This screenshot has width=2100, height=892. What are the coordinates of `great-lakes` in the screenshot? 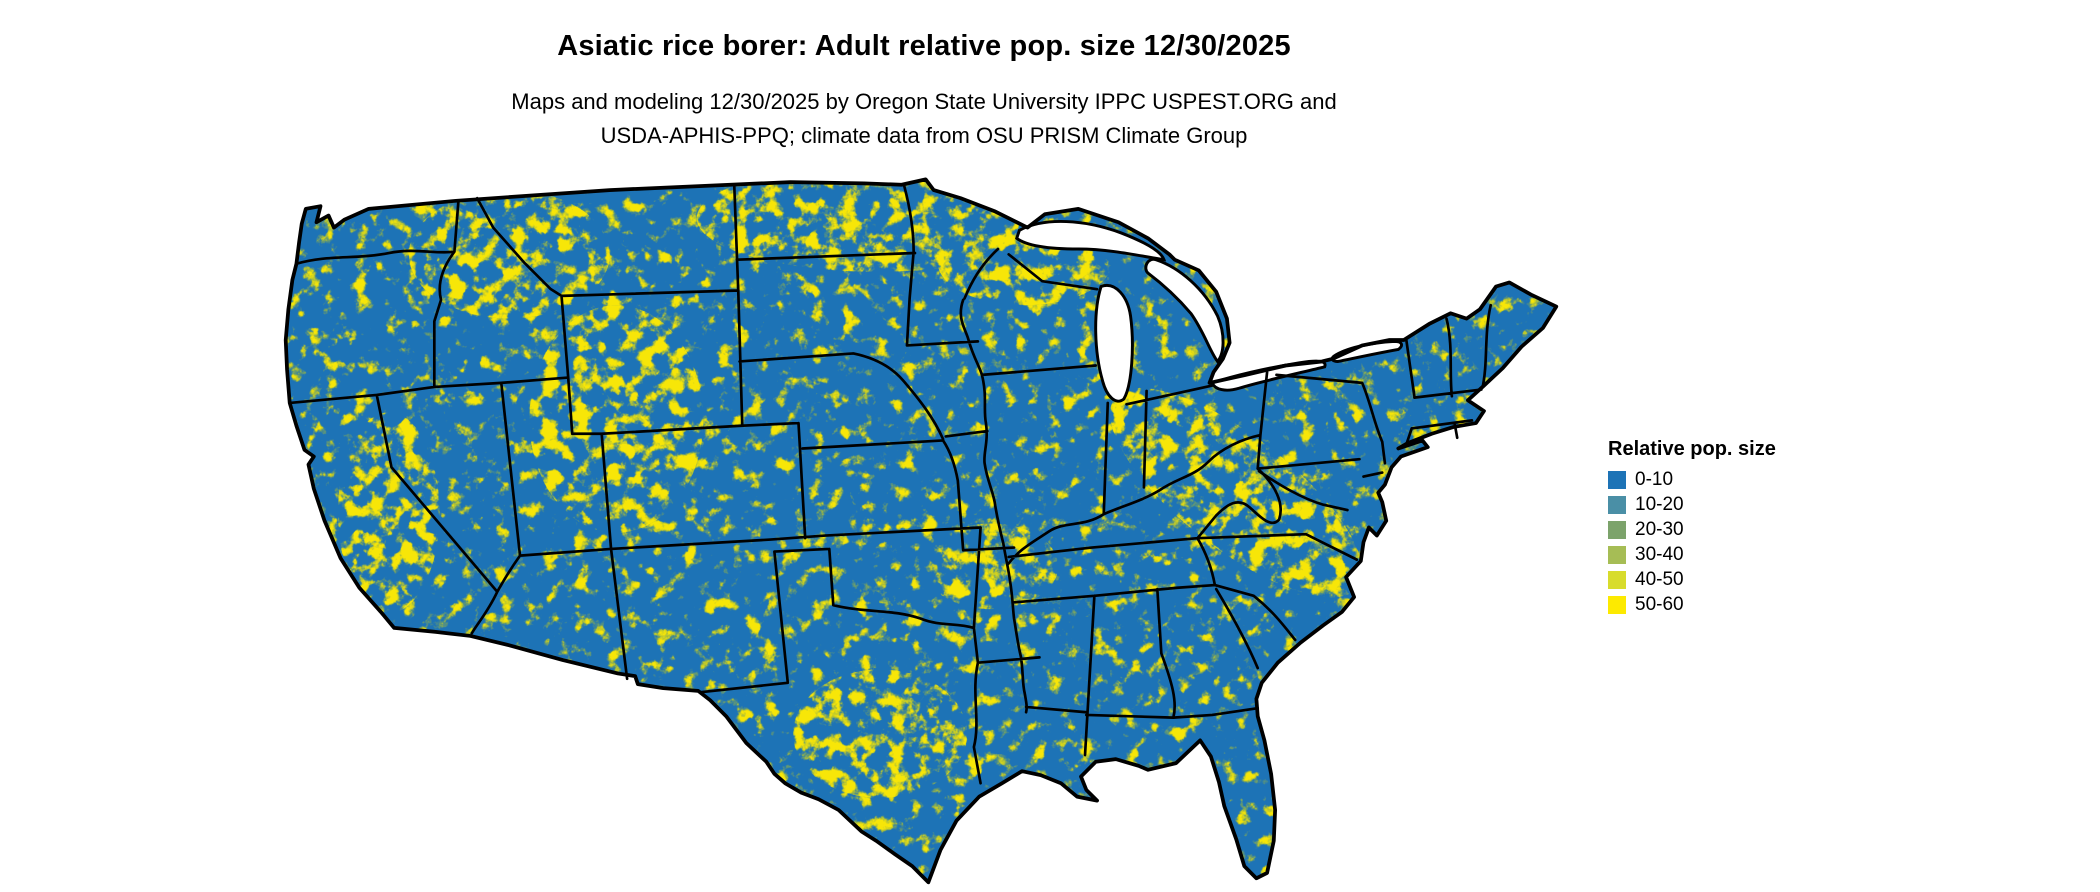 It's located at (1208, 311).